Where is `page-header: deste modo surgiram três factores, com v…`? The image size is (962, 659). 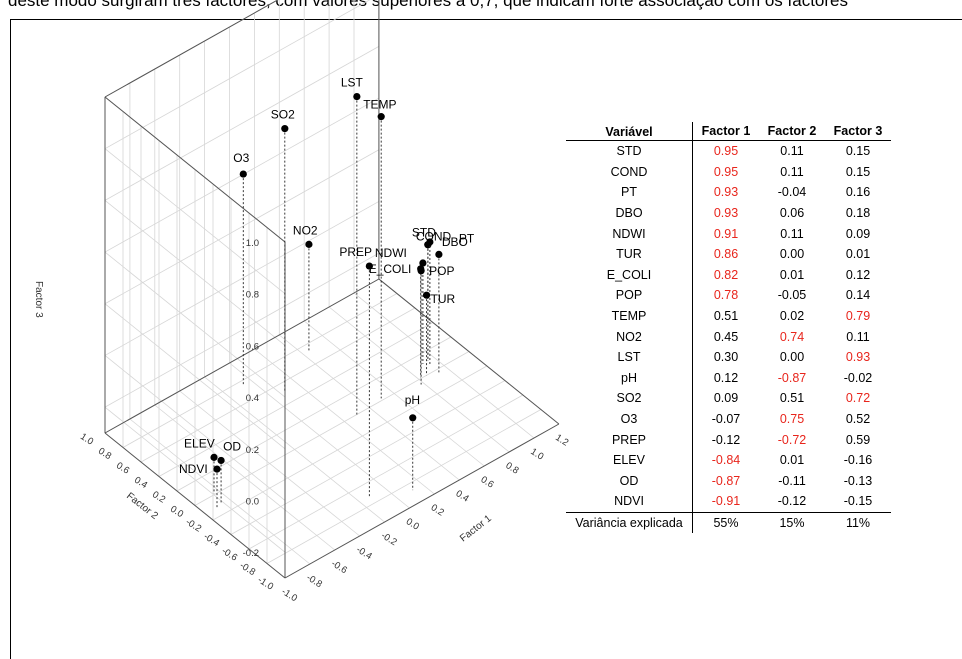
page-header: deste modo surgiram três factores, com v… is located at coordinates (481, 10).